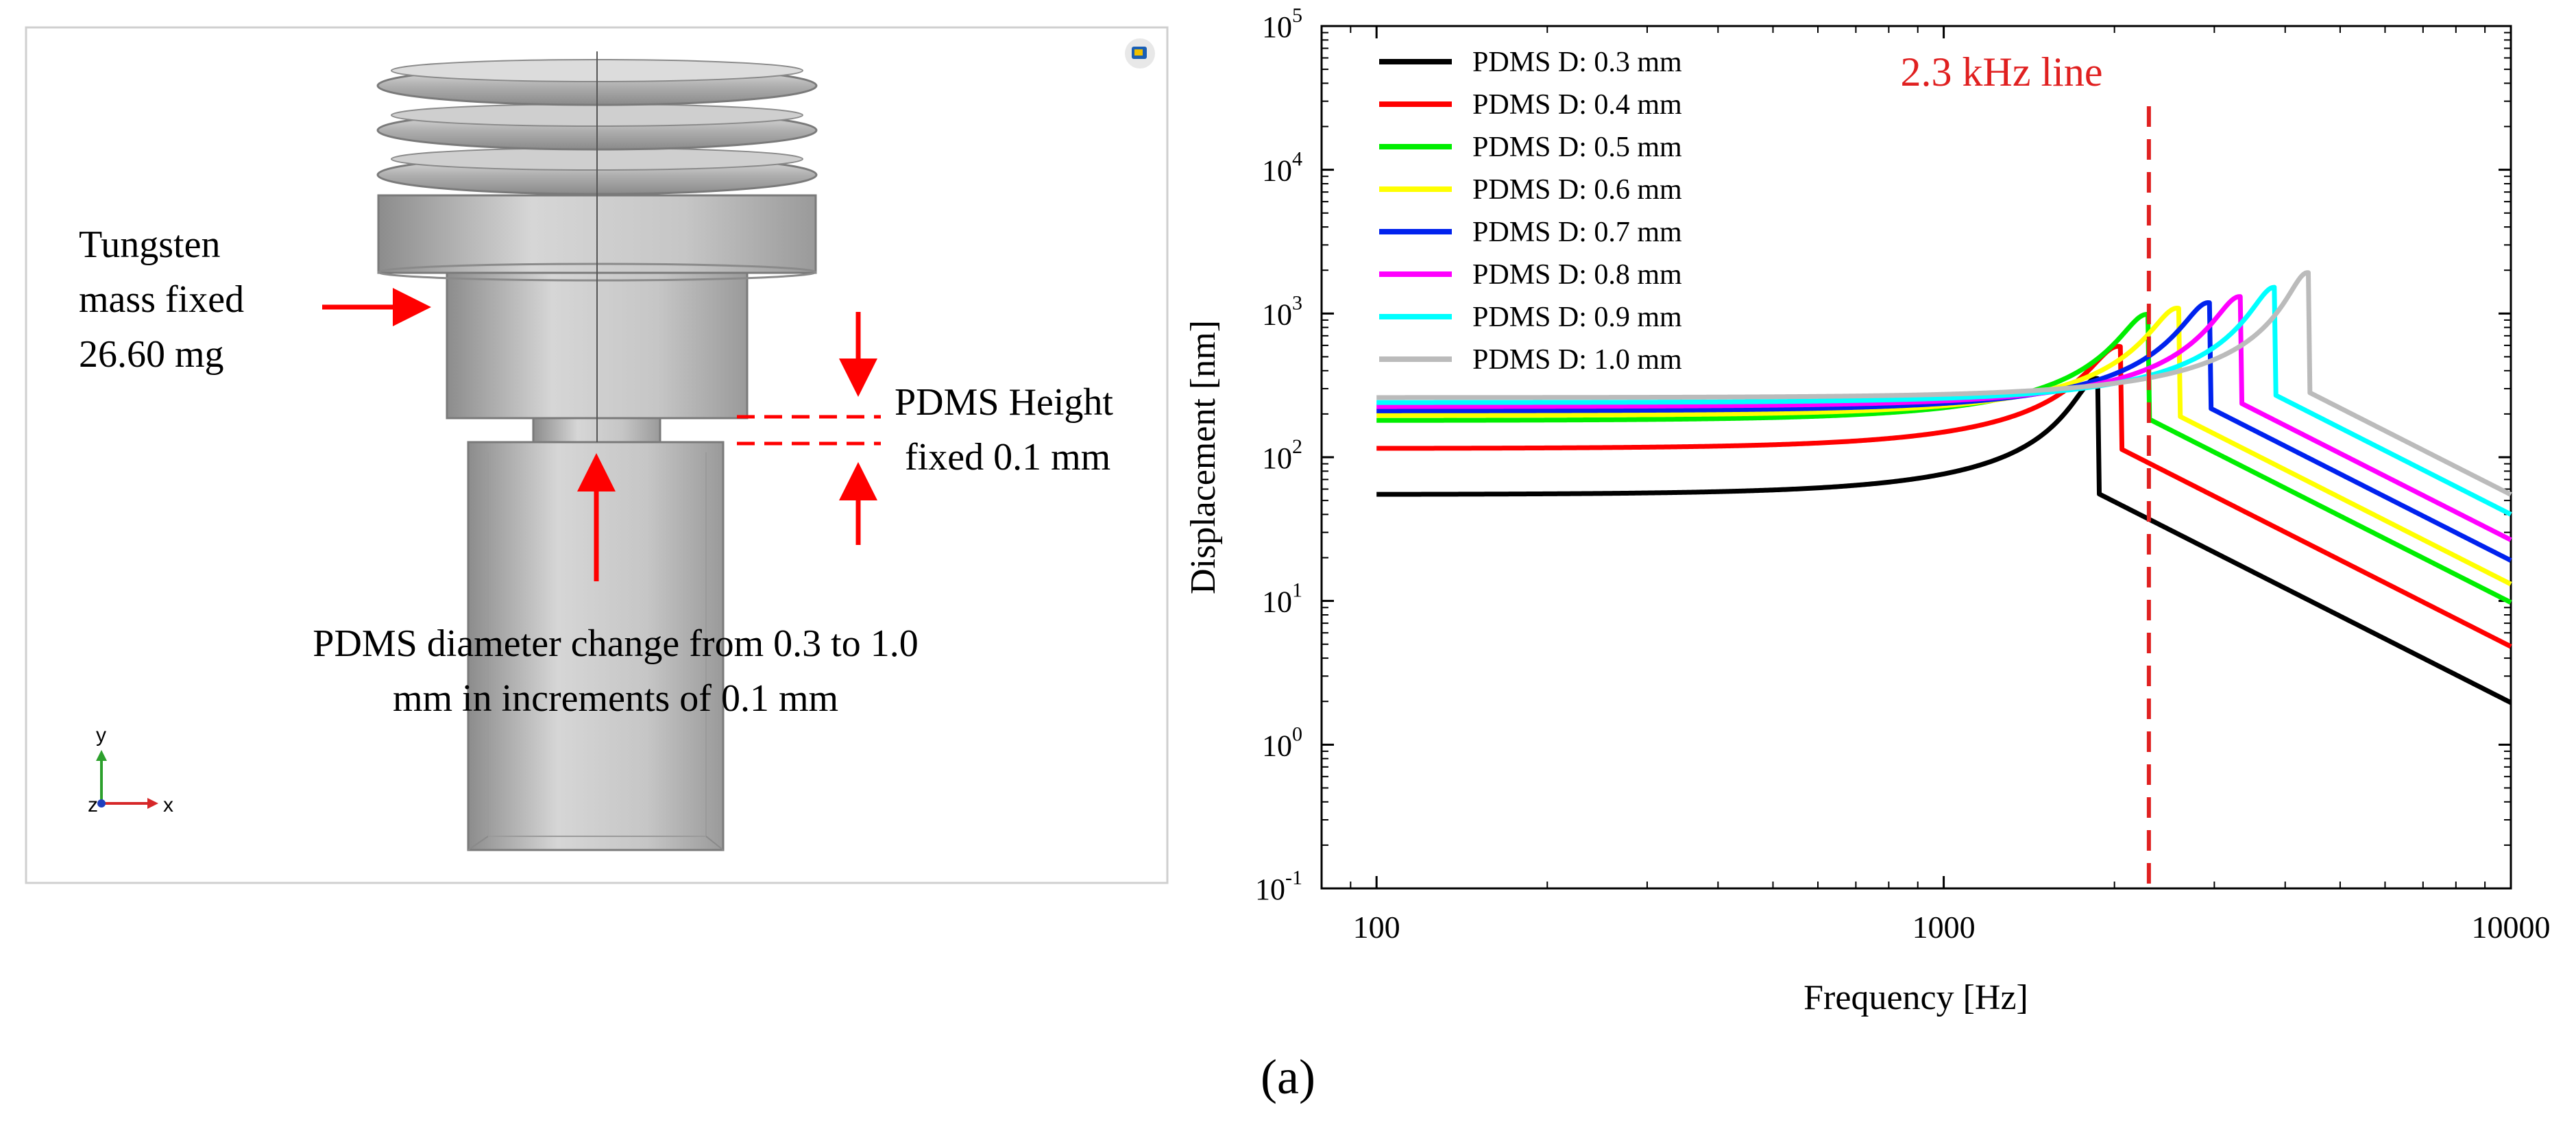 Image resolution: width=2576 pixels, height=1129 pixels. I want to click on annotation-mass-line3: 26.60 mg, so click(151, 354).